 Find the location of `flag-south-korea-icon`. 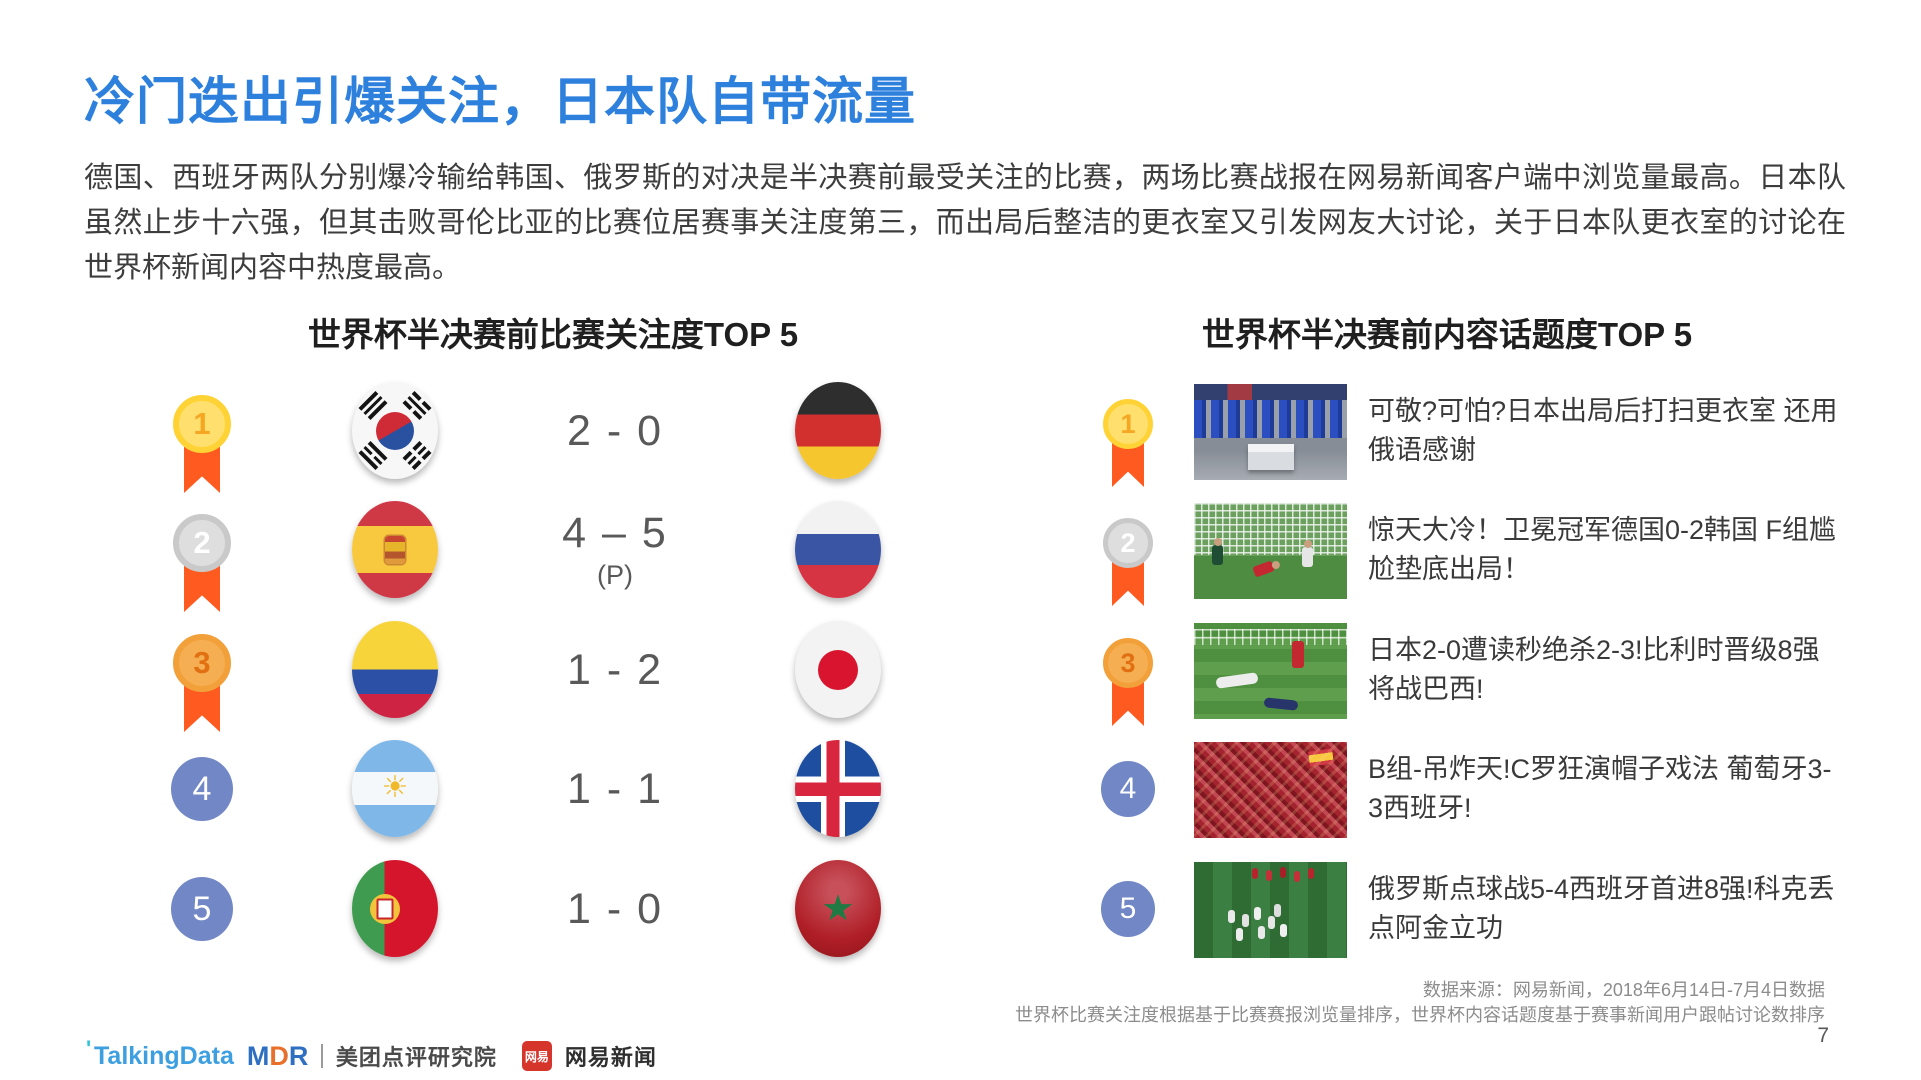

flag-south-korea-icon is located at coordinates (395, 430).